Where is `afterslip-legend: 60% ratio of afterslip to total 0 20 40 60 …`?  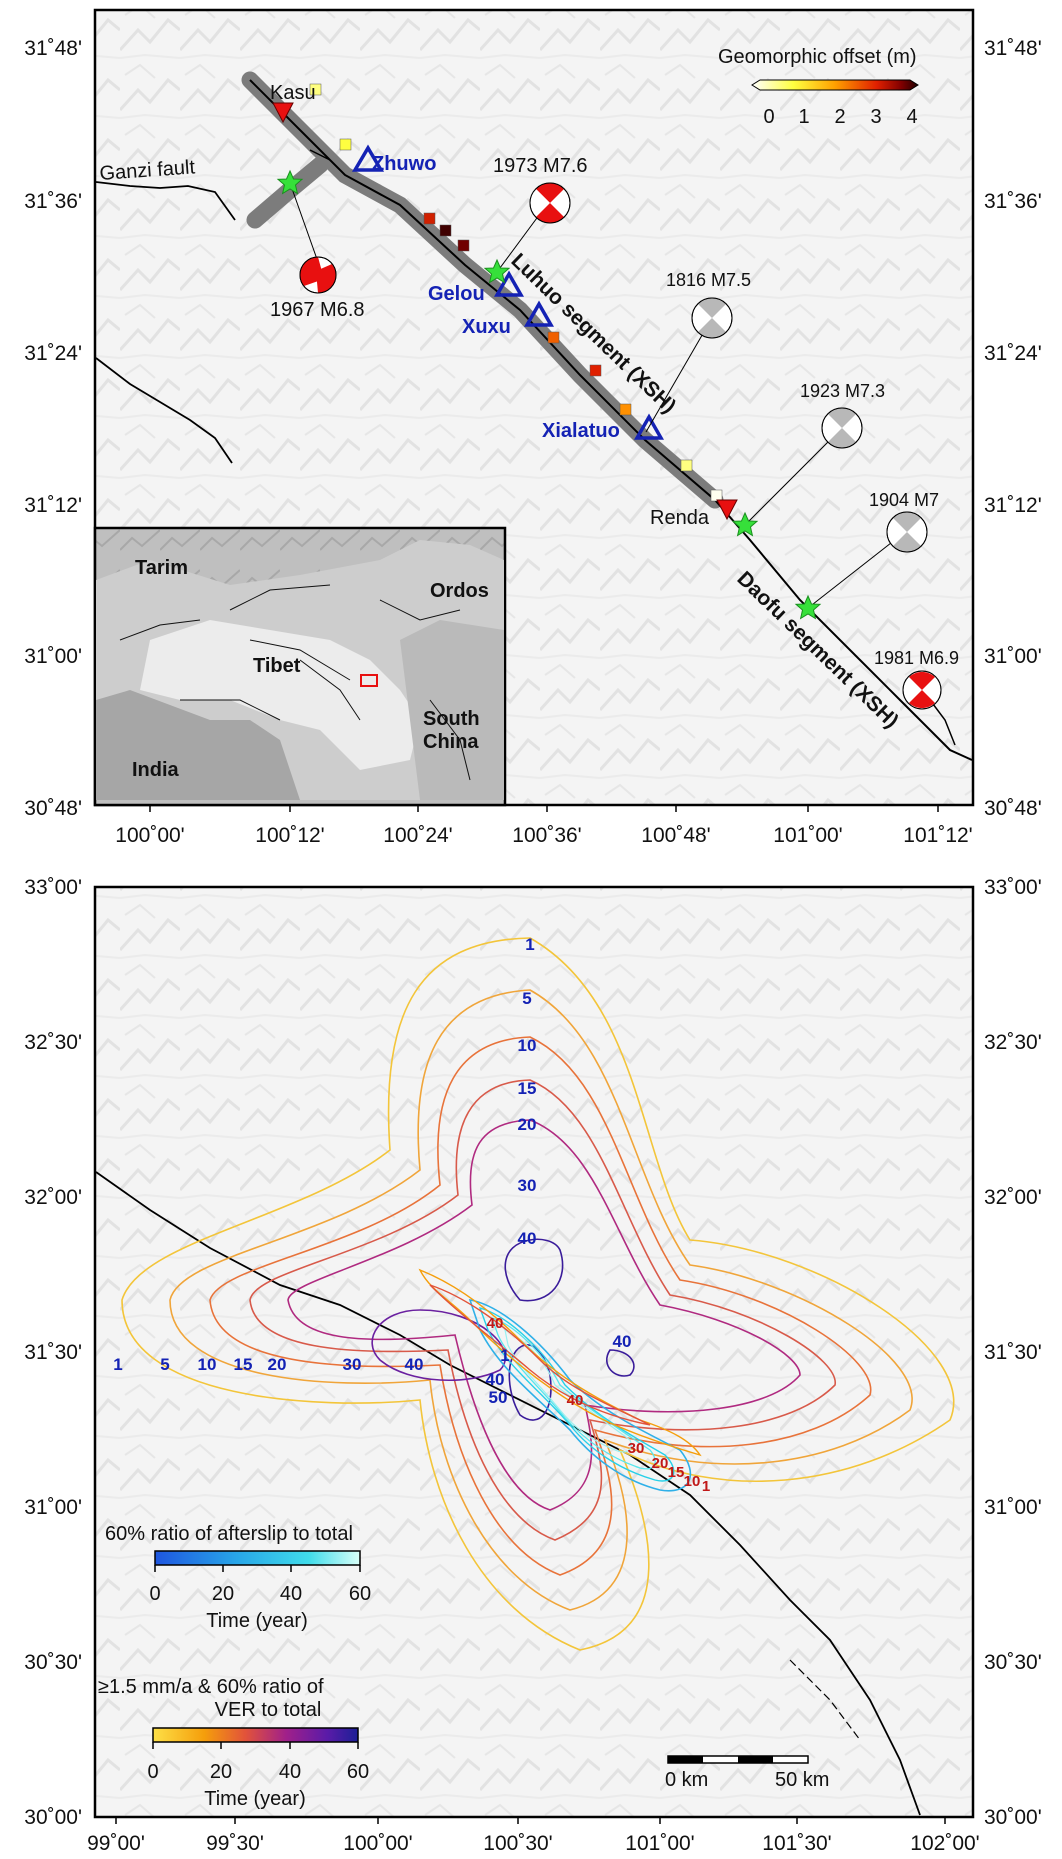
afterslip-legend: 60% ratio of afterslip to total 0 20 40 60 … is located at coordinates (238, 1577).